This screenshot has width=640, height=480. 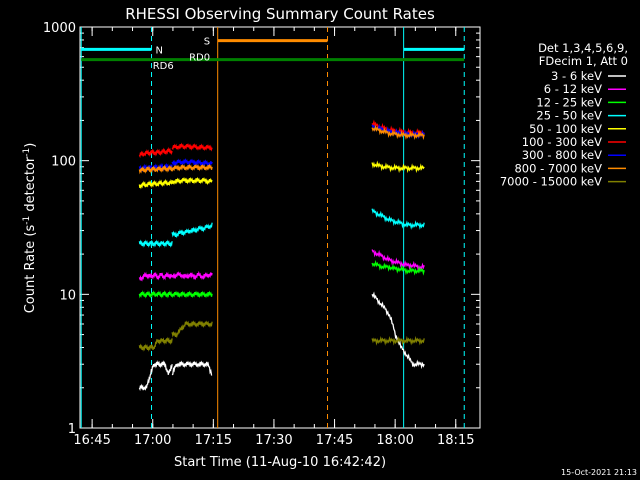 I want to click on series-line-100-300-kev-seg0, so click(x=155, y=152).